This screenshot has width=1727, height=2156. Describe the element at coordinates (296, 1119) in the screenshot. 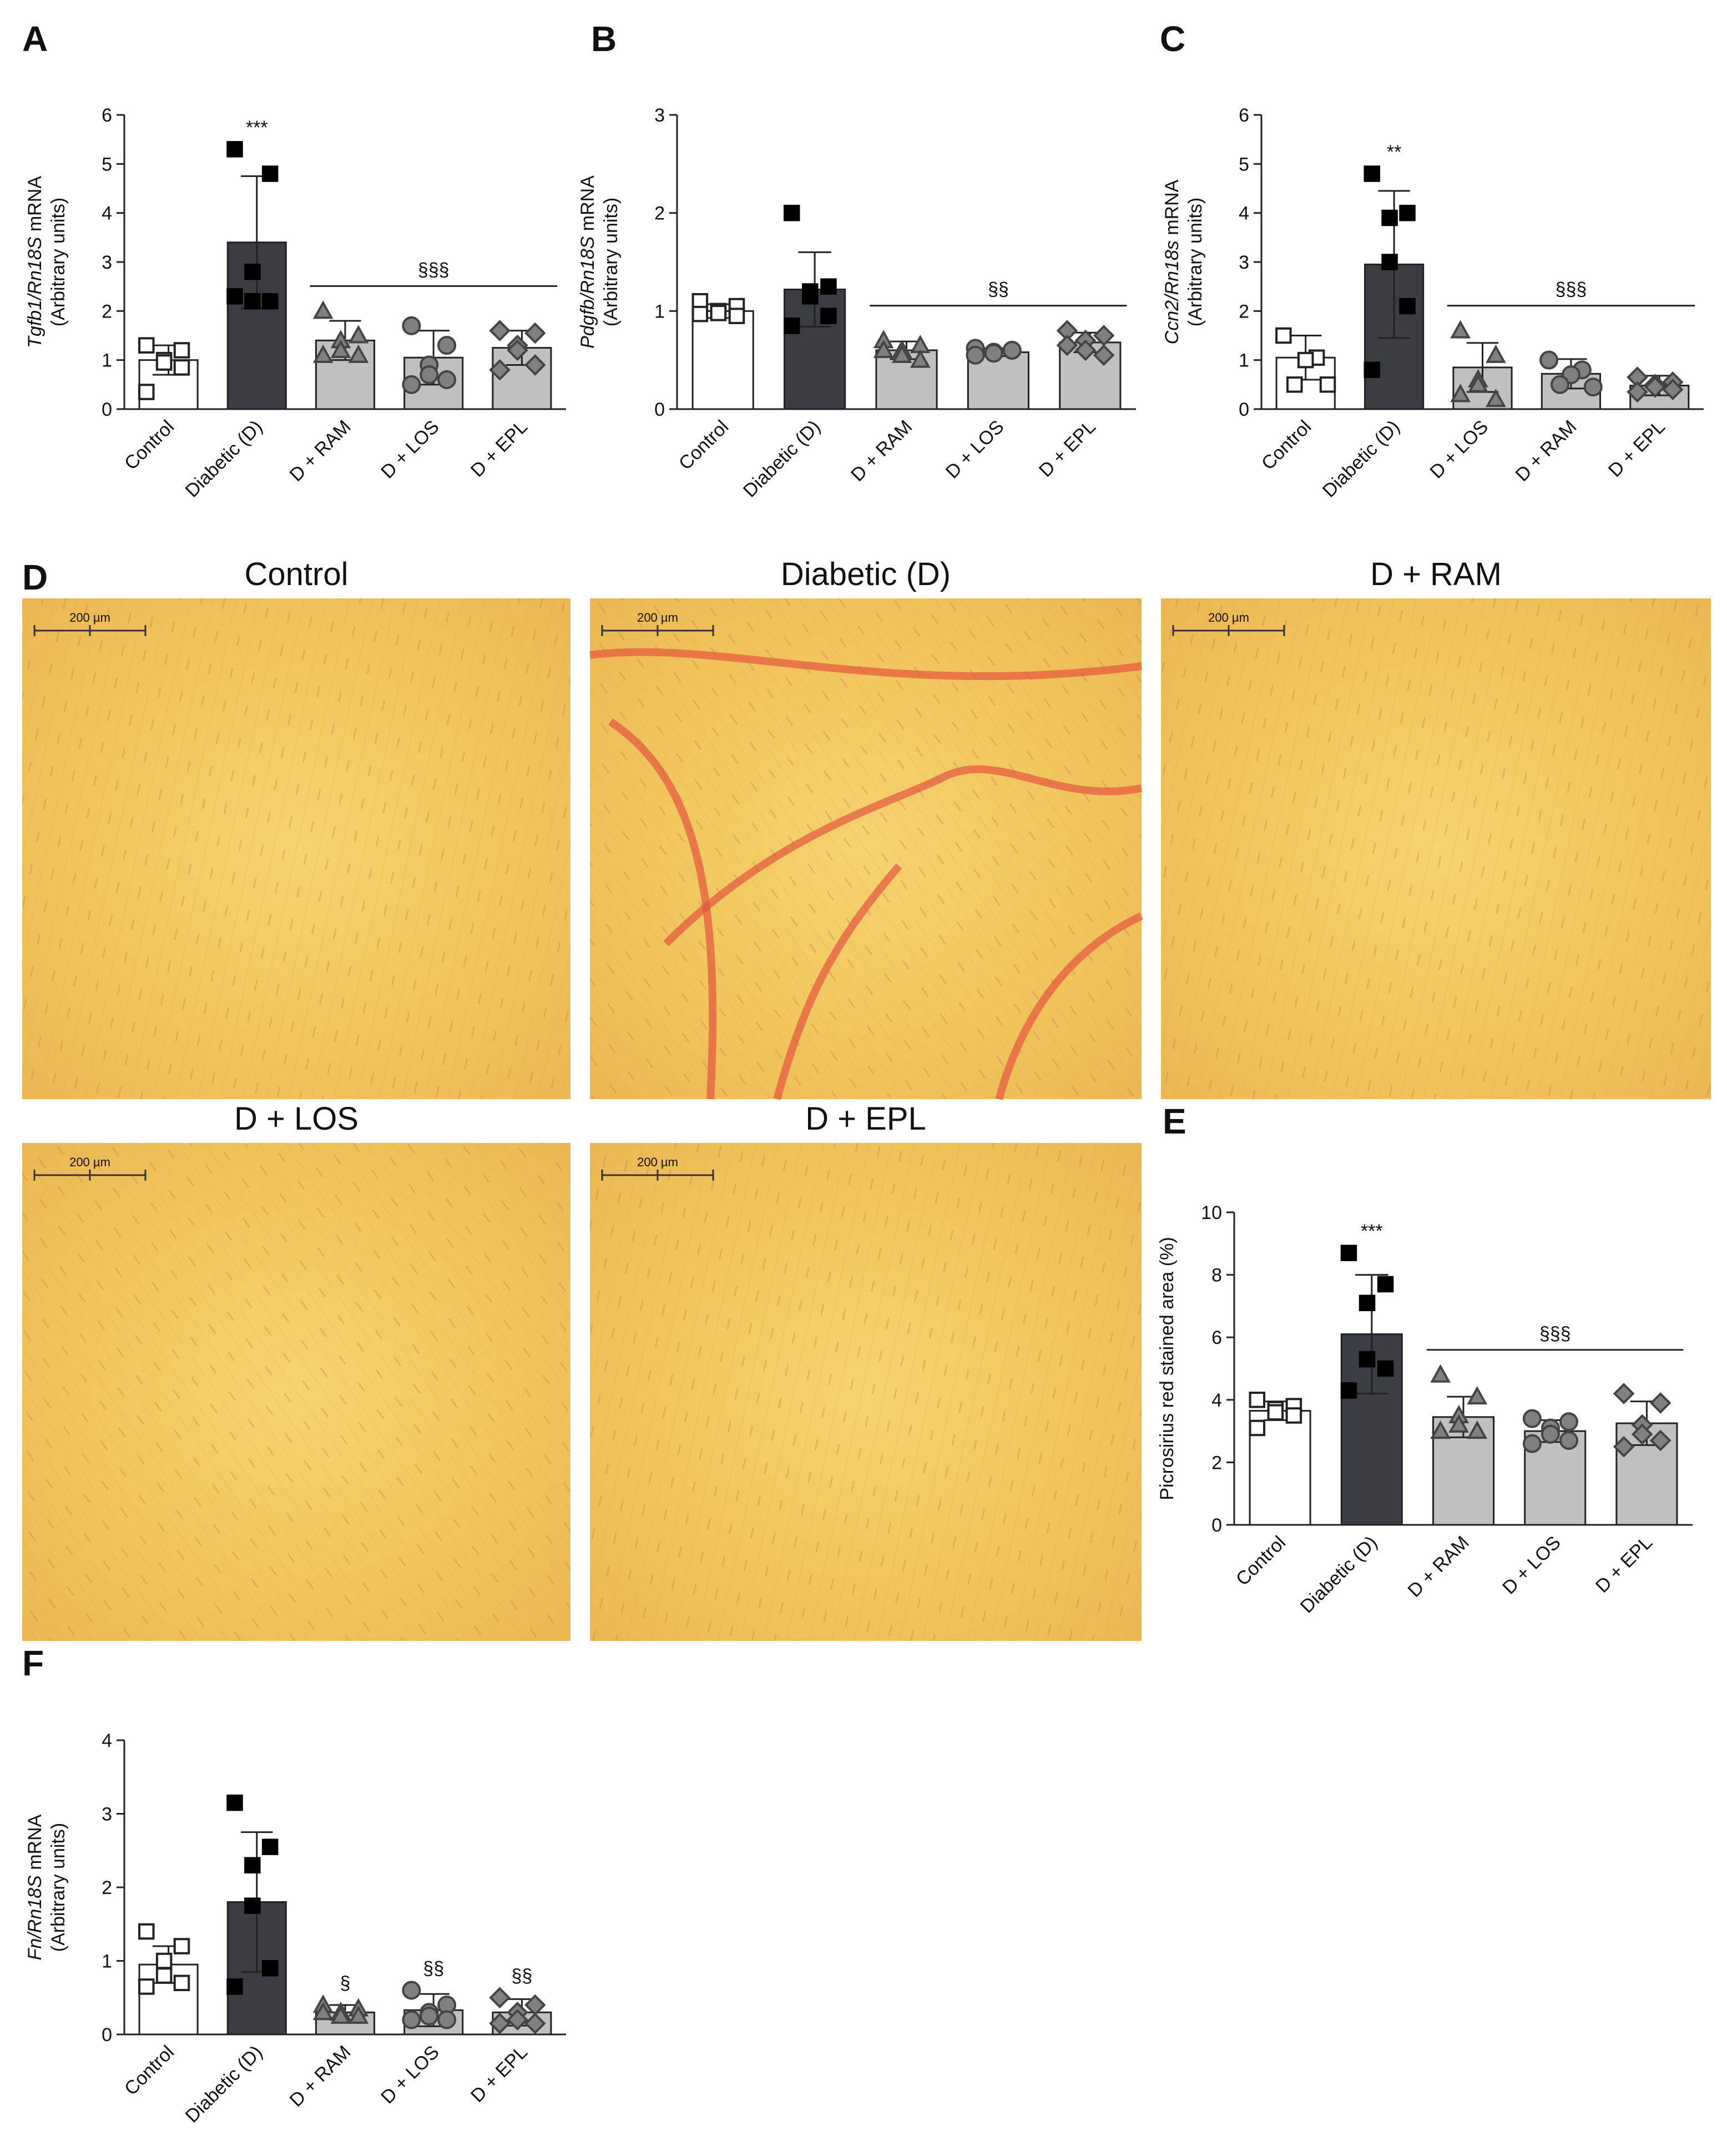

I see `image-label: D + LOS` at that location.